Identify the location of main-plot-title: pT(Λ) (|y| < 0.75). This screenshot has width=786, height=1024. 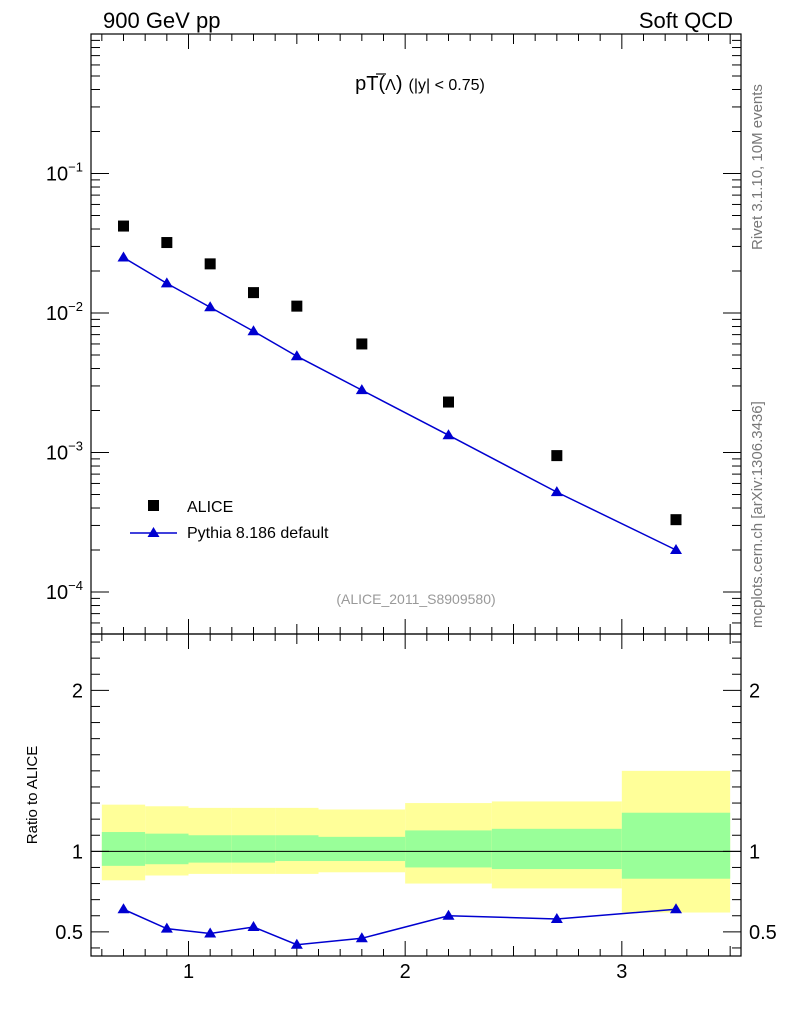
(420, 84).